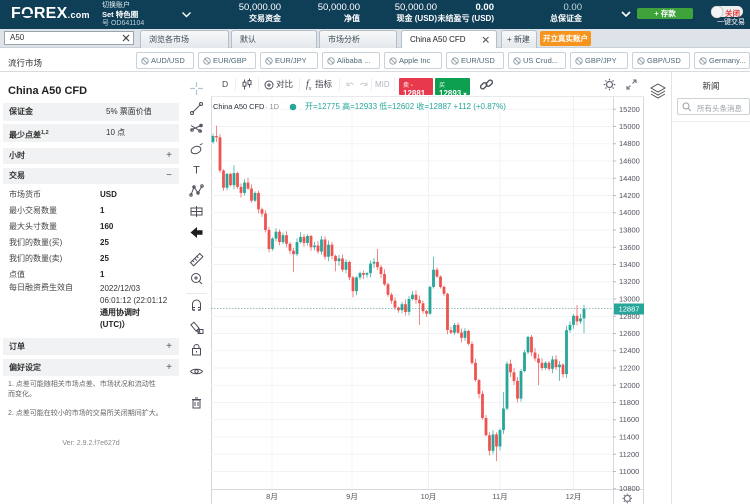 The height and width of the screenshot is (504, 750). What do you see at coordinates (429, 496) in the screenshot?
I see `svg-text: 10月` at bounding box center [429, 496].